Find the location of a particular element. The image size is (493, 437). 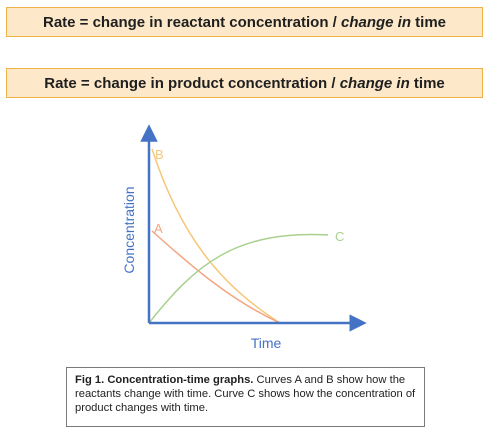

curve-a is located at coordinates (216, 277).